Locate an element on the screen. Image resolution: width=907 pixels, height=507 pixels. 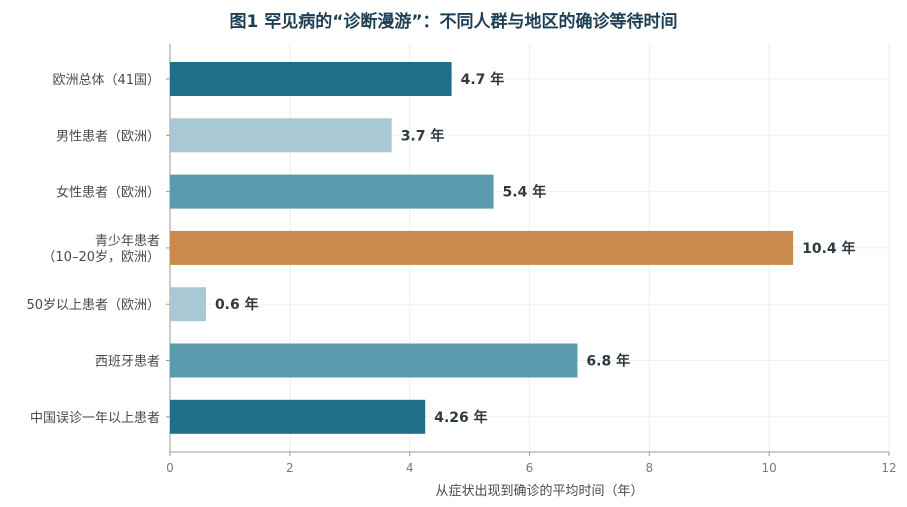
data-label: 3.7 年 is located at coordinates (423, 135).